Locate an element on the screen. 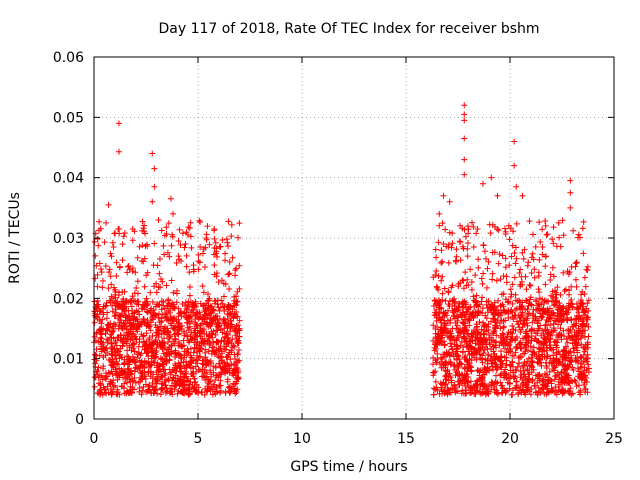 Image resolution: width=640 pixels, height=480 pixels. y-axis-label: ROTI / TECUs is located at coordinates (15, 238).